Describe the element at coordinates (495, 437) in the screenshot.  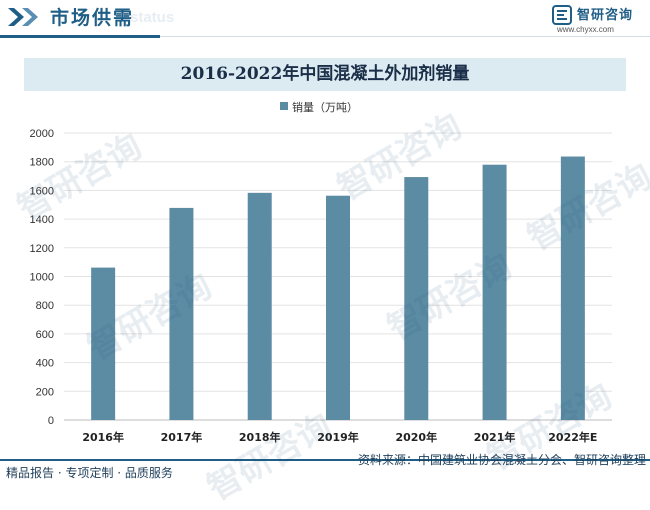
I see `x-tick-label: 2021年` at that location.